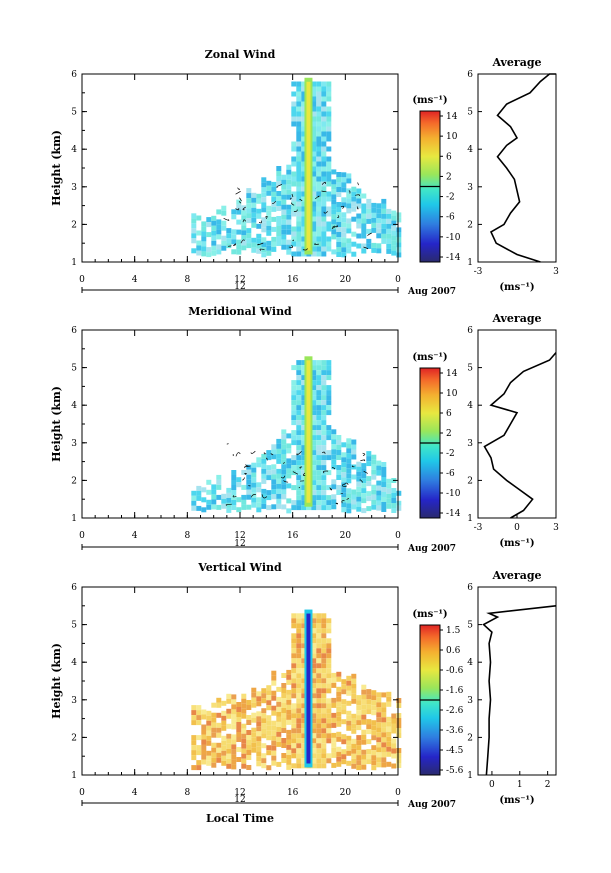  I want to click on x-tick-label: 12, so click(239, 793).